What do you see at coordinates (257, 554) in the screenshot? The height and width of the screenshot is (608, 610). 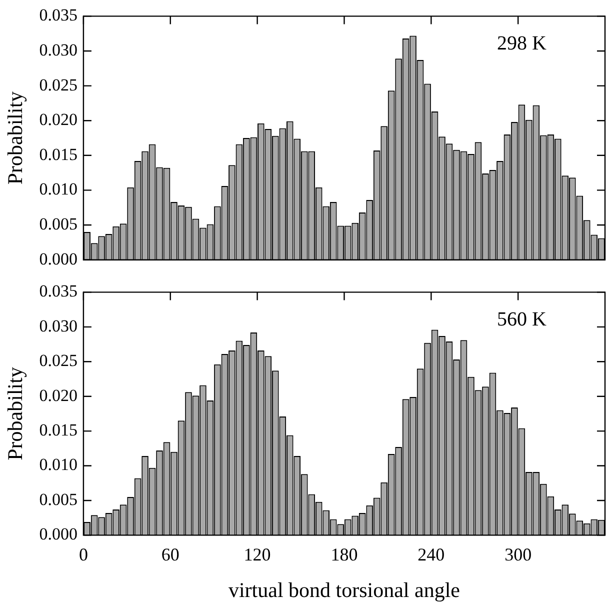 I see `x-tick-label: 120` at bounding box center [257, 554].